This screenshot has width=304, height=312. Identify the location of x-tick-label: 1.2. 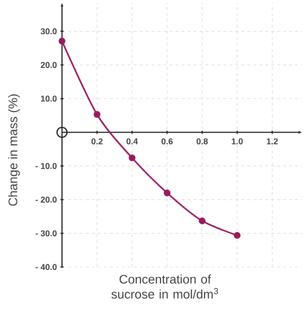
(272, 141).